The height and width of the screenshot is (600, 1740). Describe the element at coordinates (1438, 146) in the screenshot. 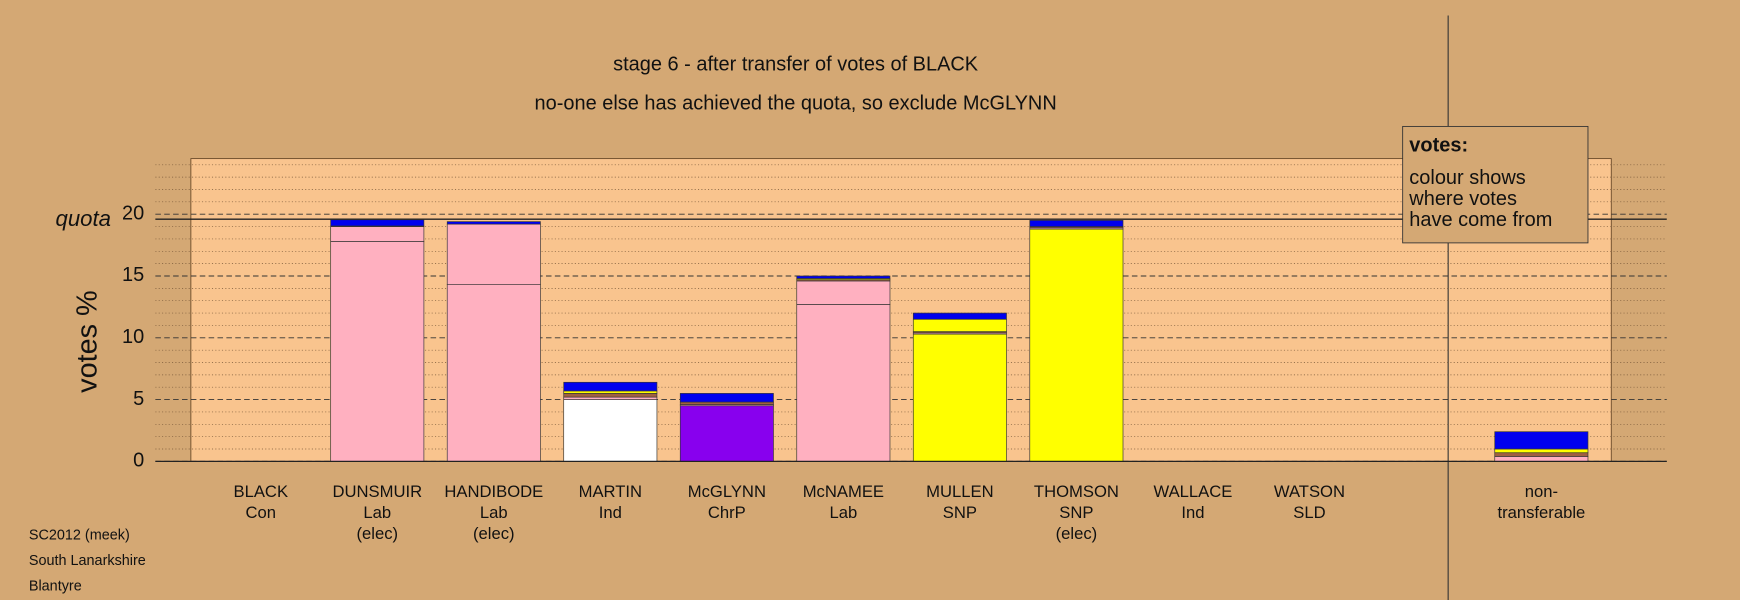

I see `note-title: votes:` at that location.